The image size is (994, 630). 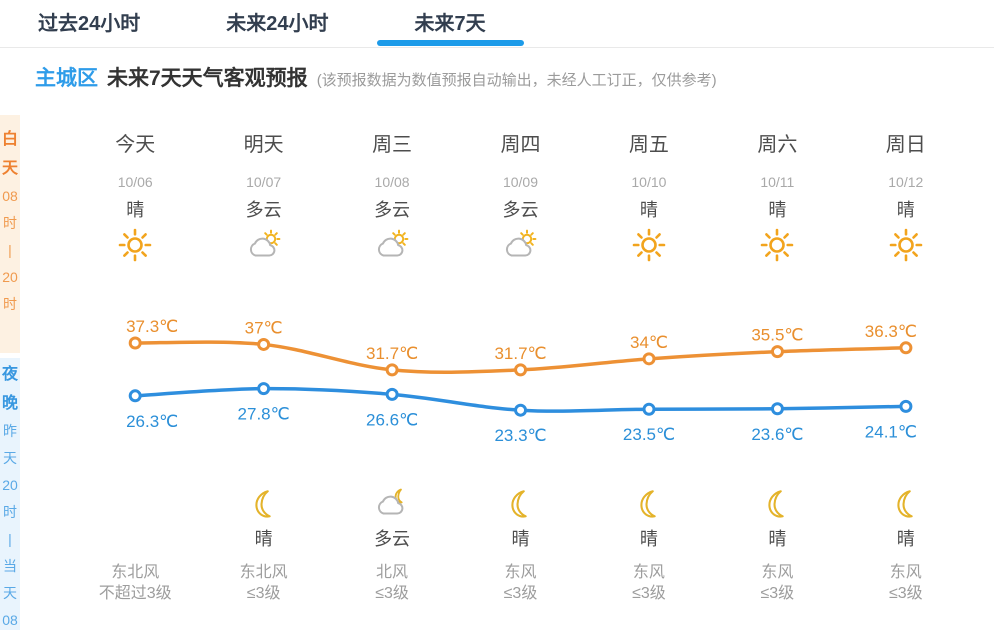 I want to click on low-temp-label: 23.3℃, so click(x=520, y=435).